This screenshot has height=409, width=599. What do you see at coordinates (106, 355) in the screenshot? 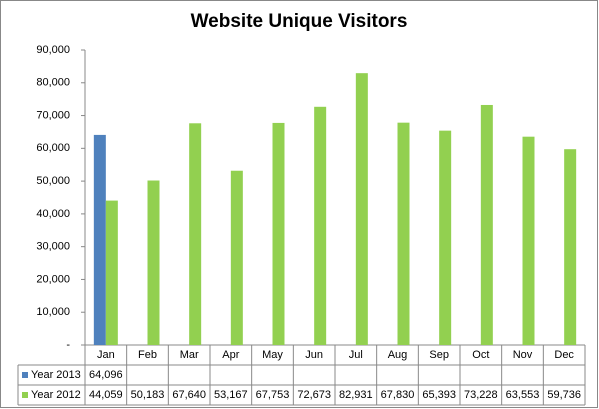
I see `x-tick-label: Jan` at bounding box center [106, 355].